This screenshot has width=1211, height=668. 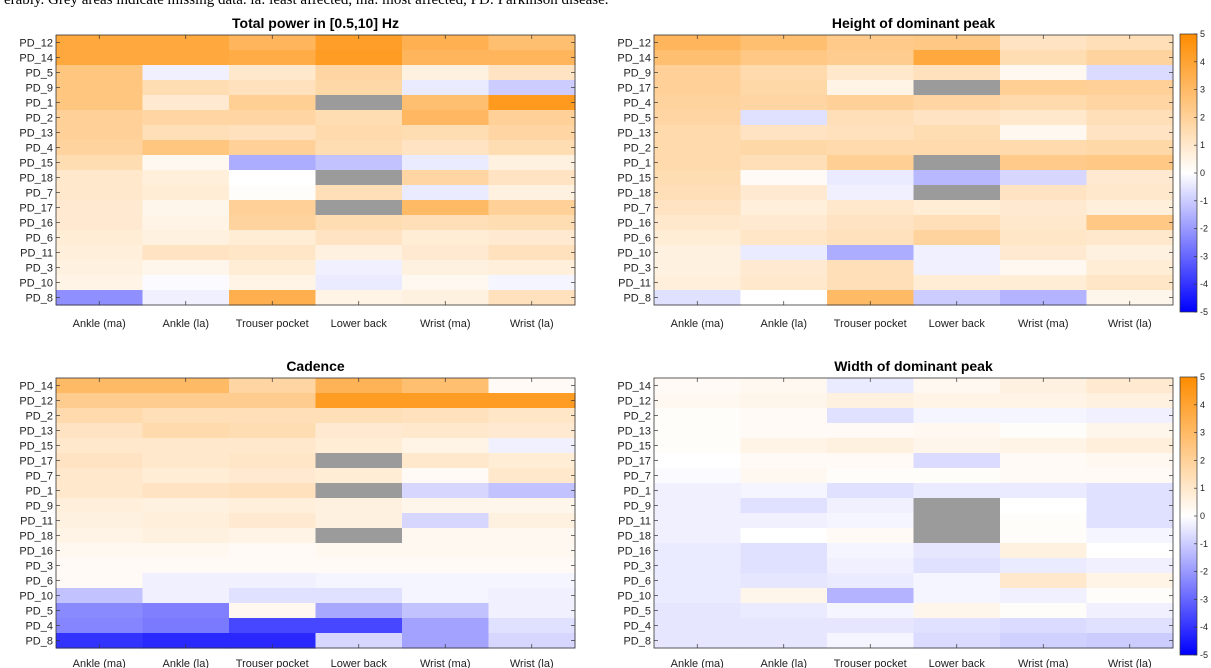 What do you see at coordinates (1204, 599) in the screenshot?
I see `colorbar-tick-label: -3` at bounding box center [1204, 599].